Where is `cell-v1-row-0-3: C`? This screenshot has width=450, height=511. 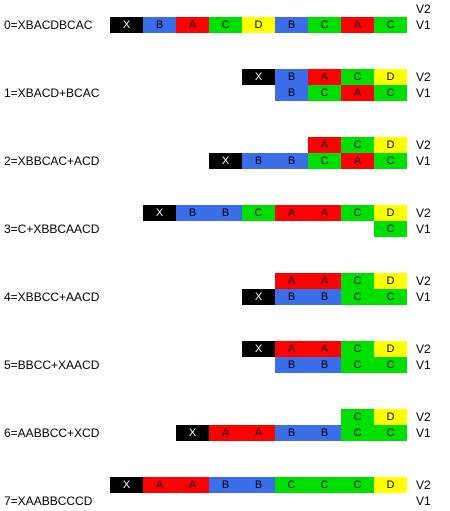 cell-v1-row-0-3: C is located at coordinates (225, 25).